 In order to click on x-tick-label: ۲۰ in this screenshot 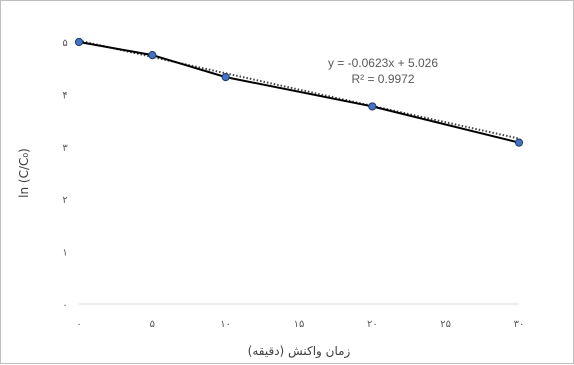, I will do `click(372, 324)`.